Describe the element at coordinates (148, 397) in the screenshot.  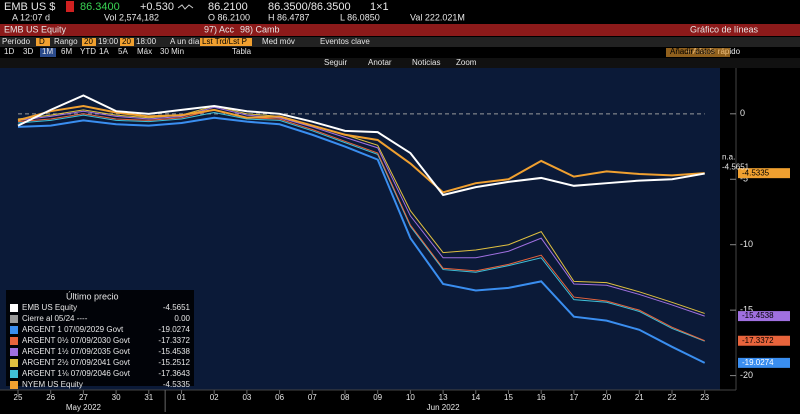
I see `x-tick-label: 31` at that location.